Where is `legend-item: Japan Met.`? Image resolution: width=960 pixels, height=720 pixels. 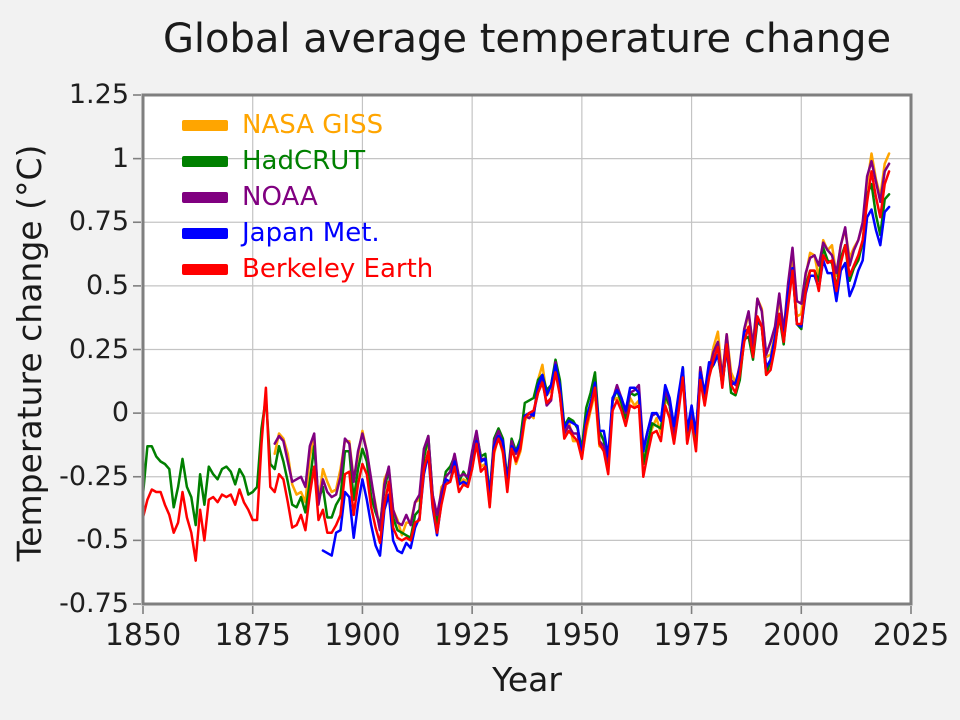
legend-item: Japan Met. is located at coordinates (307, 233).